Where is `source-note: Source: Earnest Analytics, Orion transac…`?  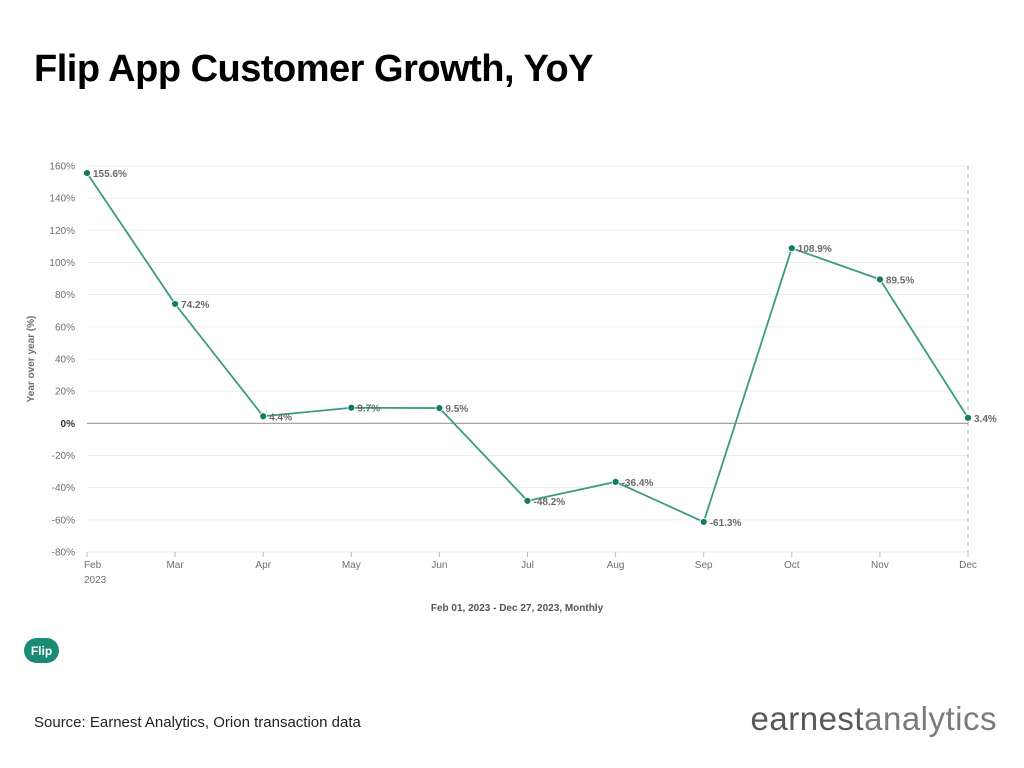 source-note: Source: Earnest Analytics, Orion transac… is located at coordinates (197, 722).